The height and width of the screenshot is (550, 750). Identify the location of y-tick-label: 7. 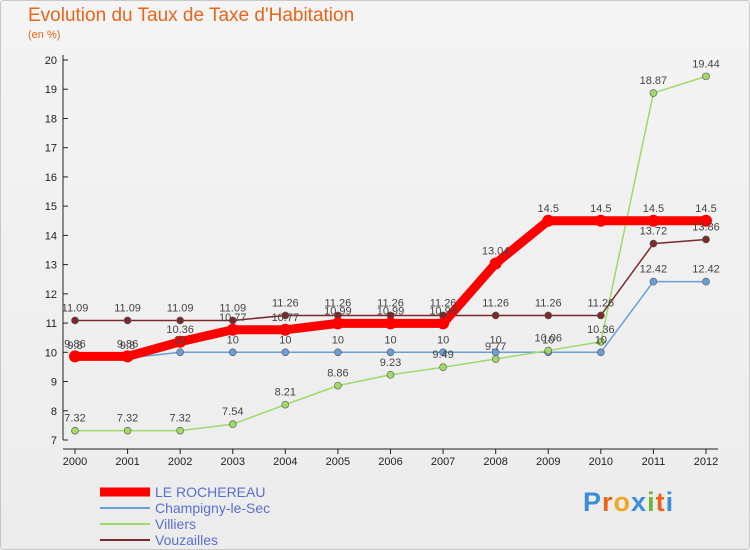
(54, 441).